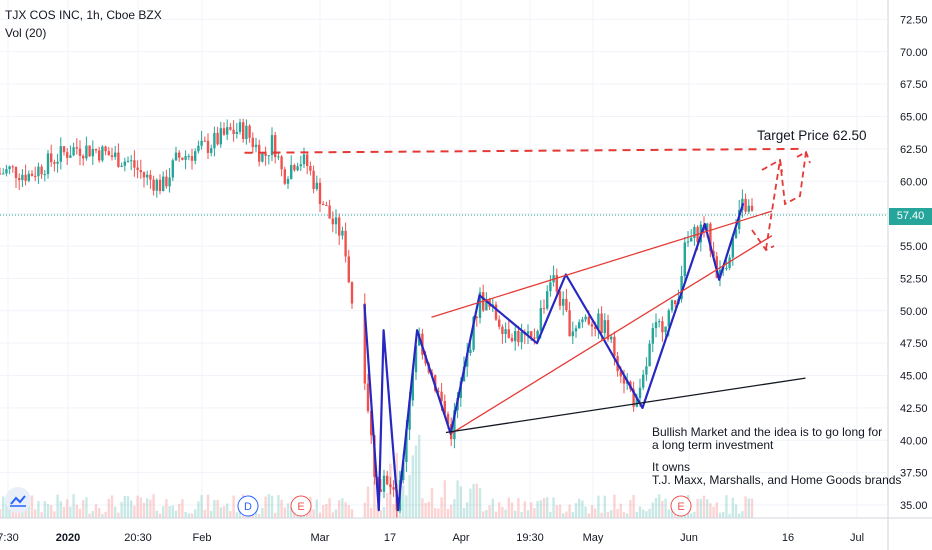  Describe the element at coordinates (914, 53) in the screenshot. I see `price-tick-label: 70.00` at that location.